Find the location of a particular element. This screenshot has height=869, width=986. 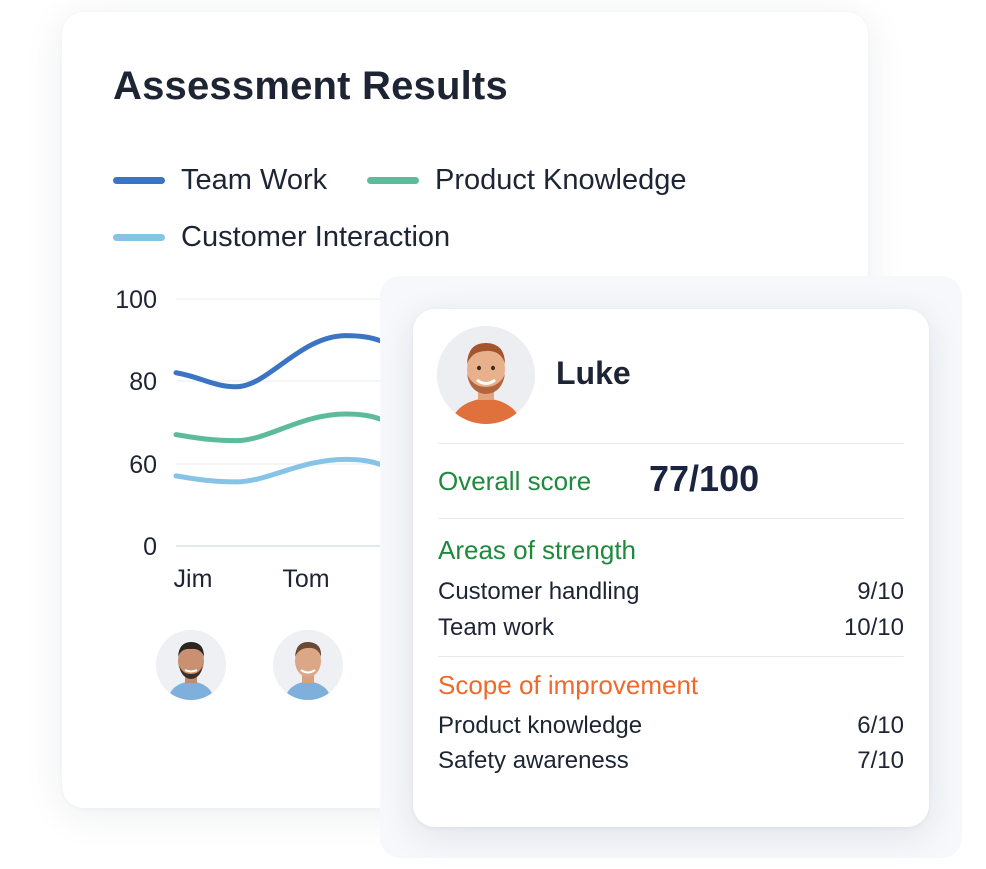

improvement-row: Safety awareness 7/10 is located at coordinates (671, 761).